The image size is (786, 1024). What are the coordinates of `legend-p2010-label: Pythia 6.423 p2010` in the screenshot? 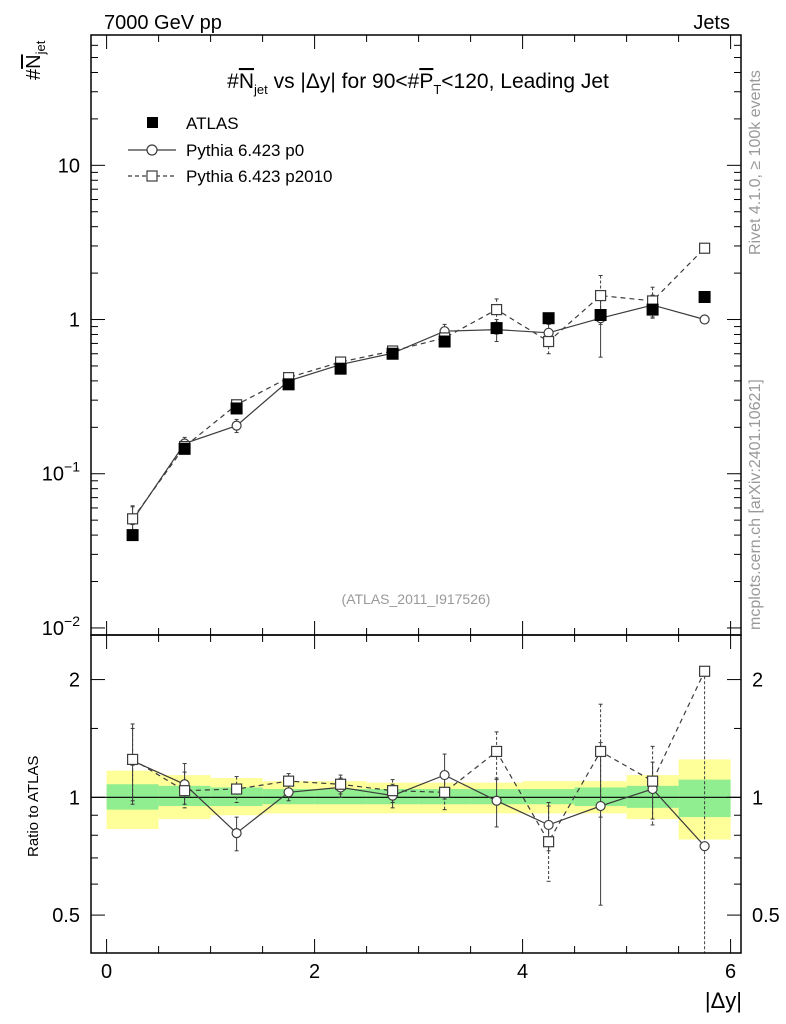 It's located at (259, 176).